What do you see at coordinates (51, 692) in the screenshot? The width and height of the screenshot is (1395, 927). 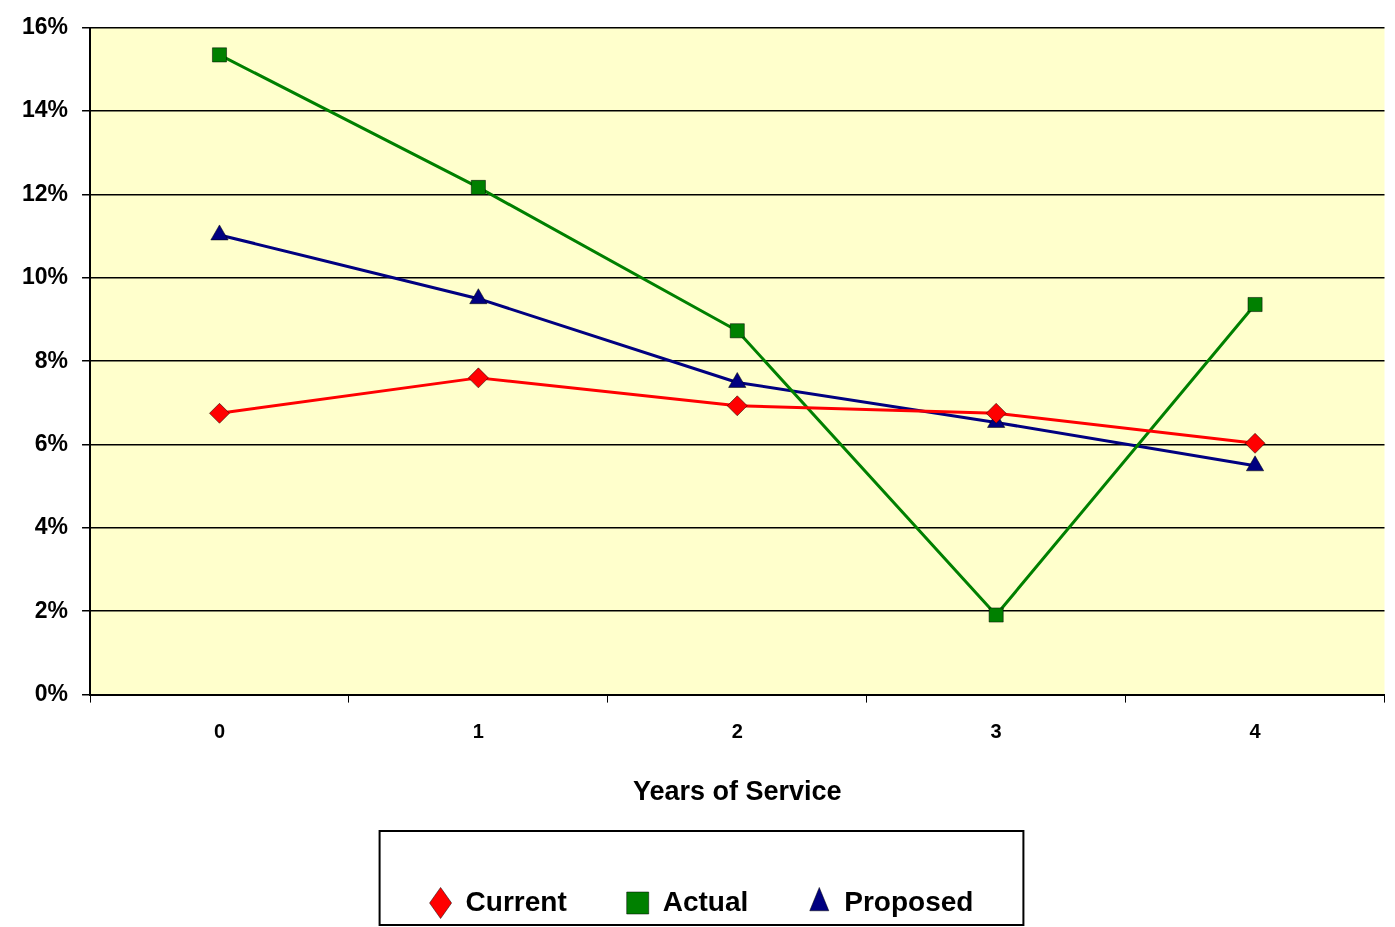 I see `y-tick-label: 0%` at bounding box center [51, 692].